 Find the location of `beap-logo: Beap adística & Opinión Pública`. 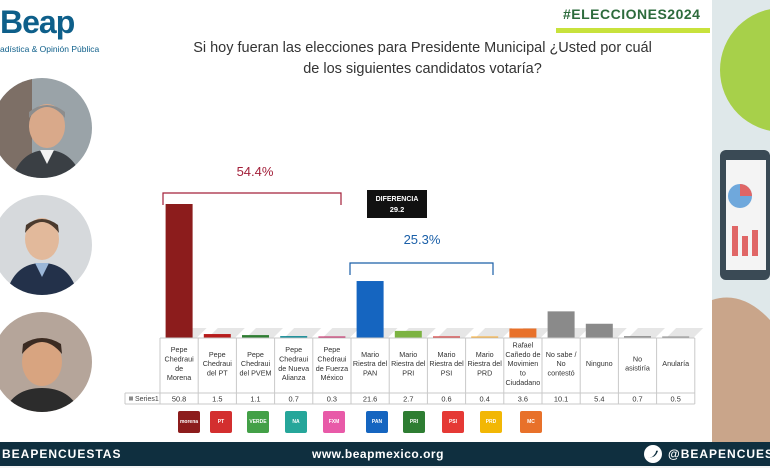

beap-logo: Beap adística & Opinión Pública is located at coordinates (60, 28).